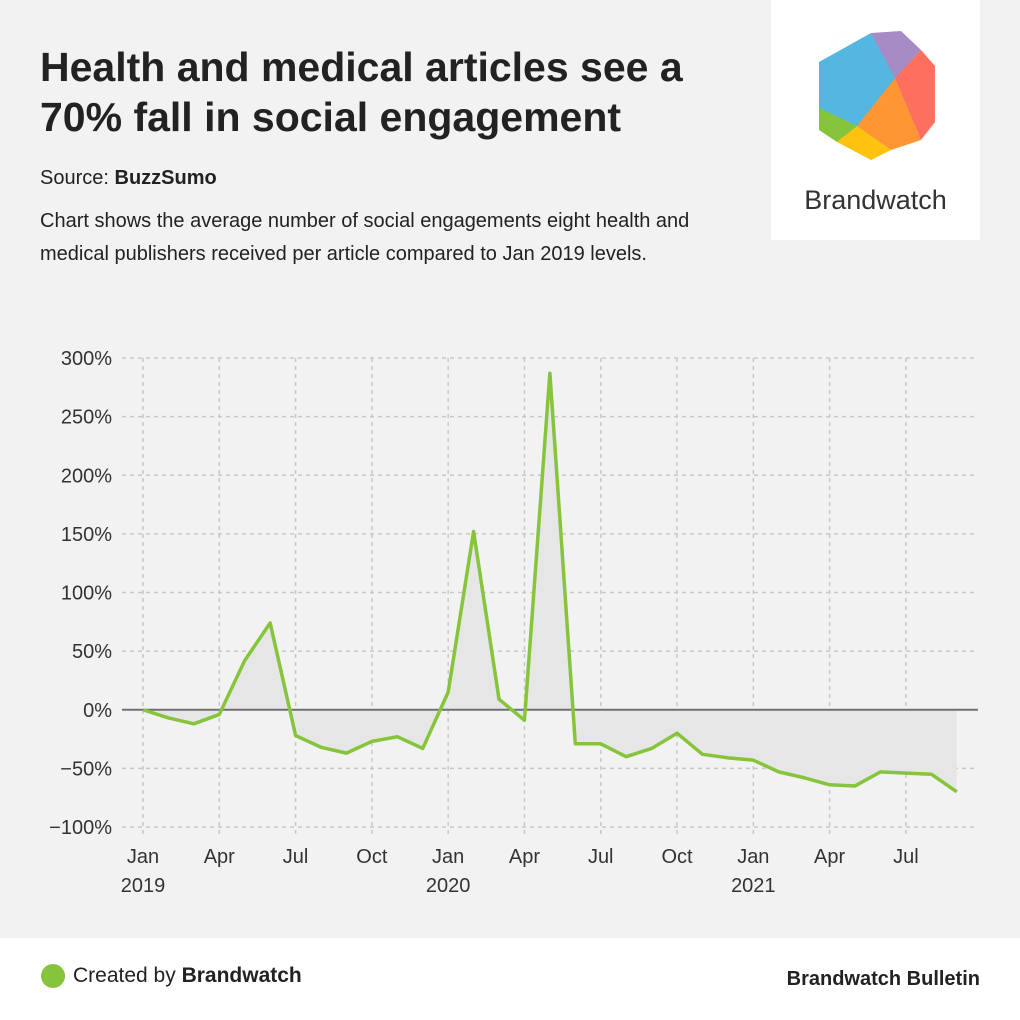 Image resolution: width=1020 pixels, height=1020 pixels. Describe the element at coordinates (127, 975) in the screenshot. I see `created-prefix: Created by` at that location.